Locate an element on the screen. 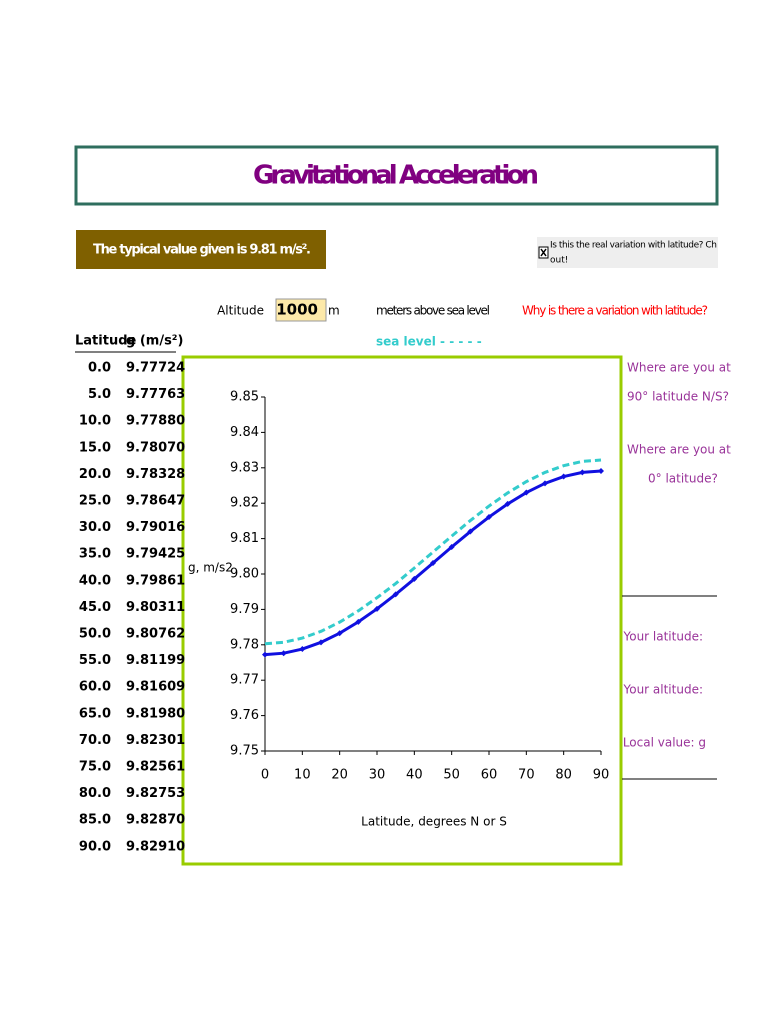  checkbox-mark is located at coordinates (543, 252).